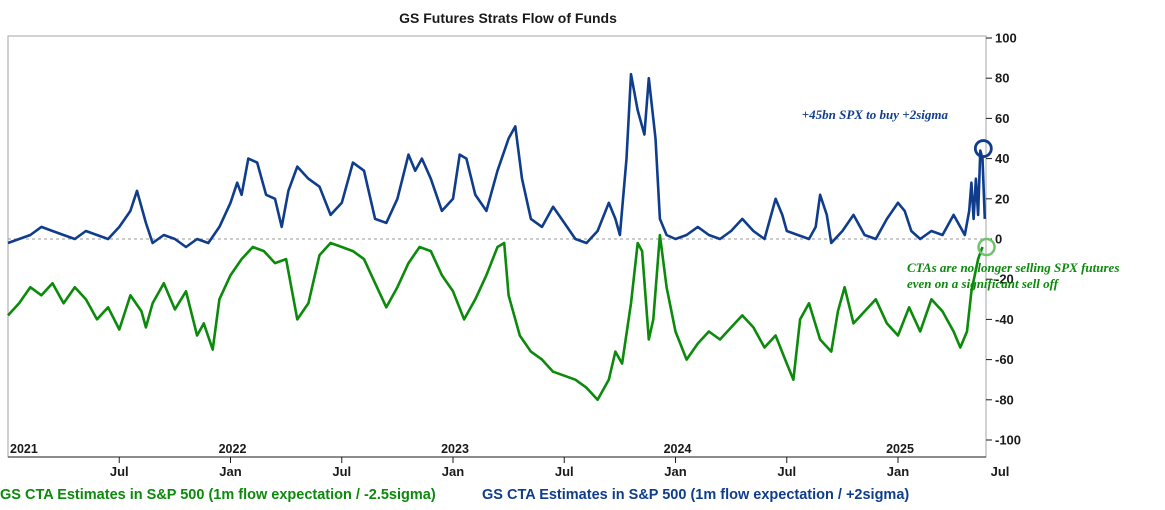  What do you see at coordinates (1004, 359) in the screenshot?
I see `y-tick-label: -60` at bounding box center [1004, 359].